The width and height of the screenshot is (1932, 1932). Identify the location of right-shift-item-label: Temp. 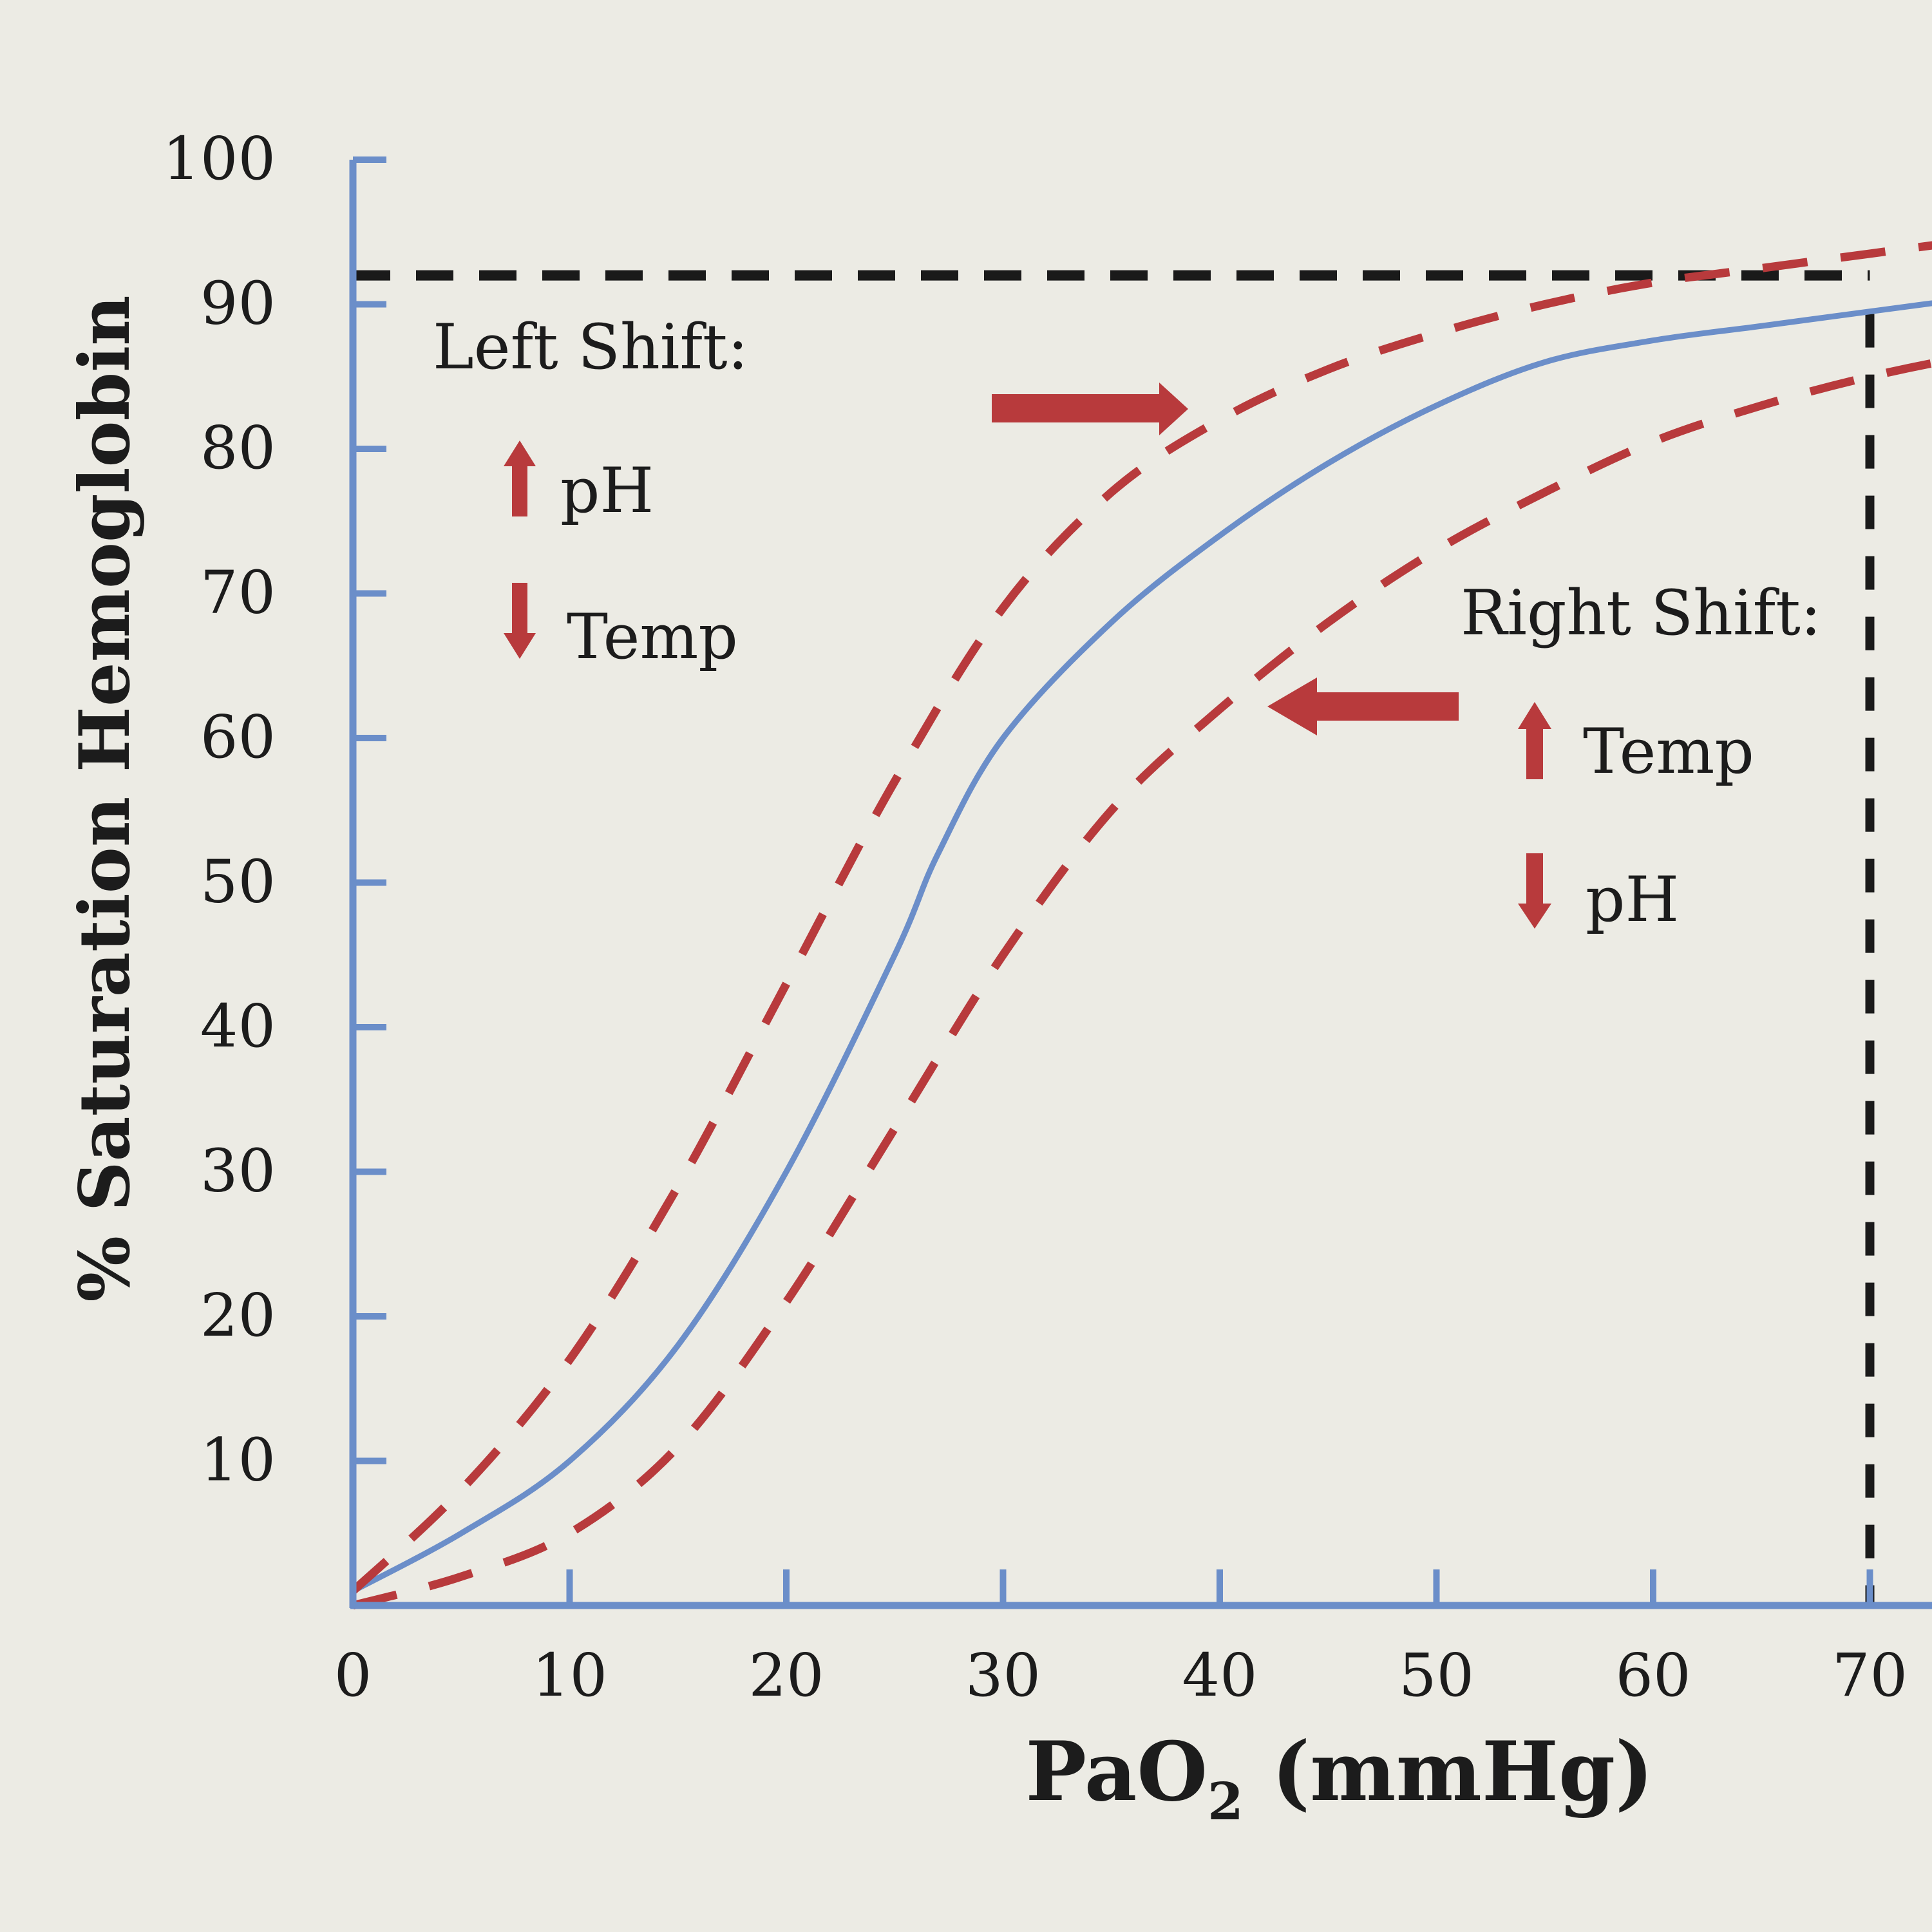
(1669, 751).